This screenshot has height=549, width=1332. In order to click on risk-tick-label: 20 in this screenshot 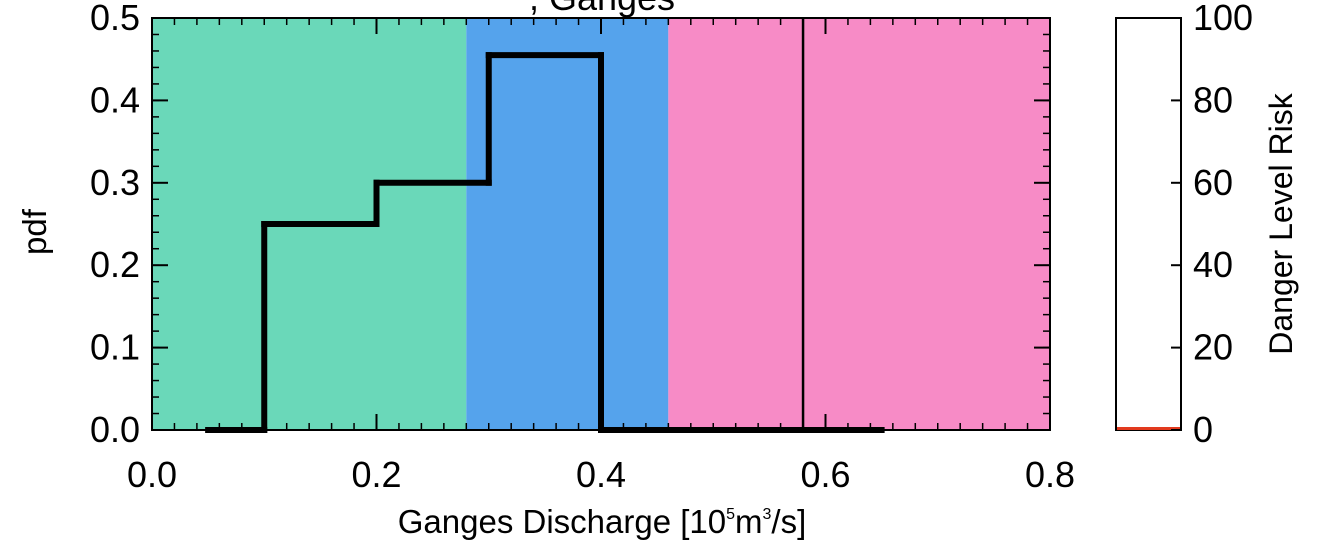, I will do `click(1213, 347)`.